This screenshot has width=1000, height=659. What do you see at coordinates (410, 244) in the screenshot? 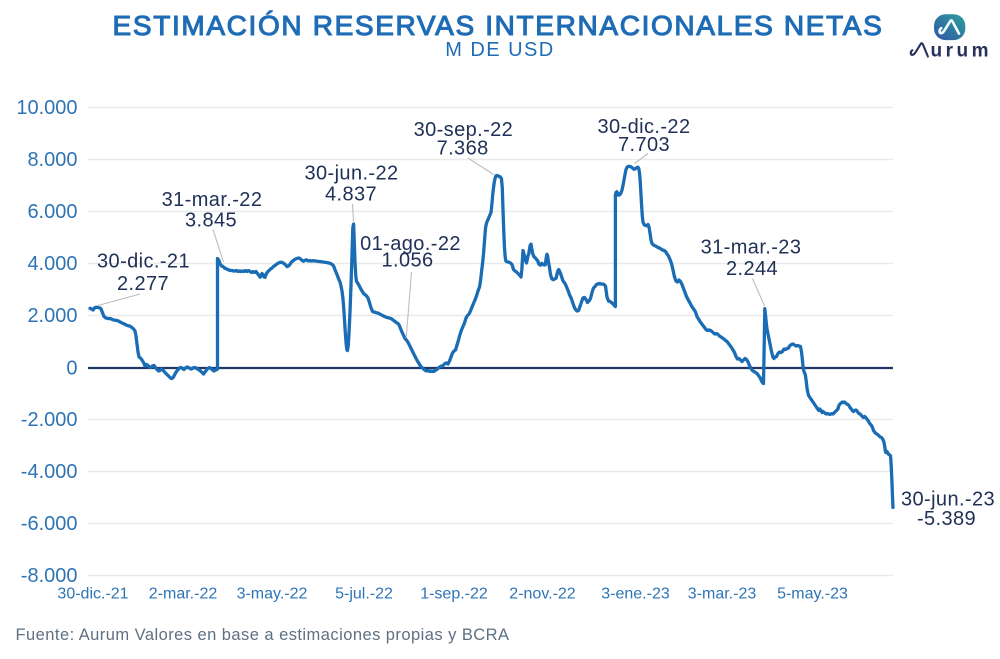
I see `svg-text: 01-ago.-22` at bounding box center [410, 244].